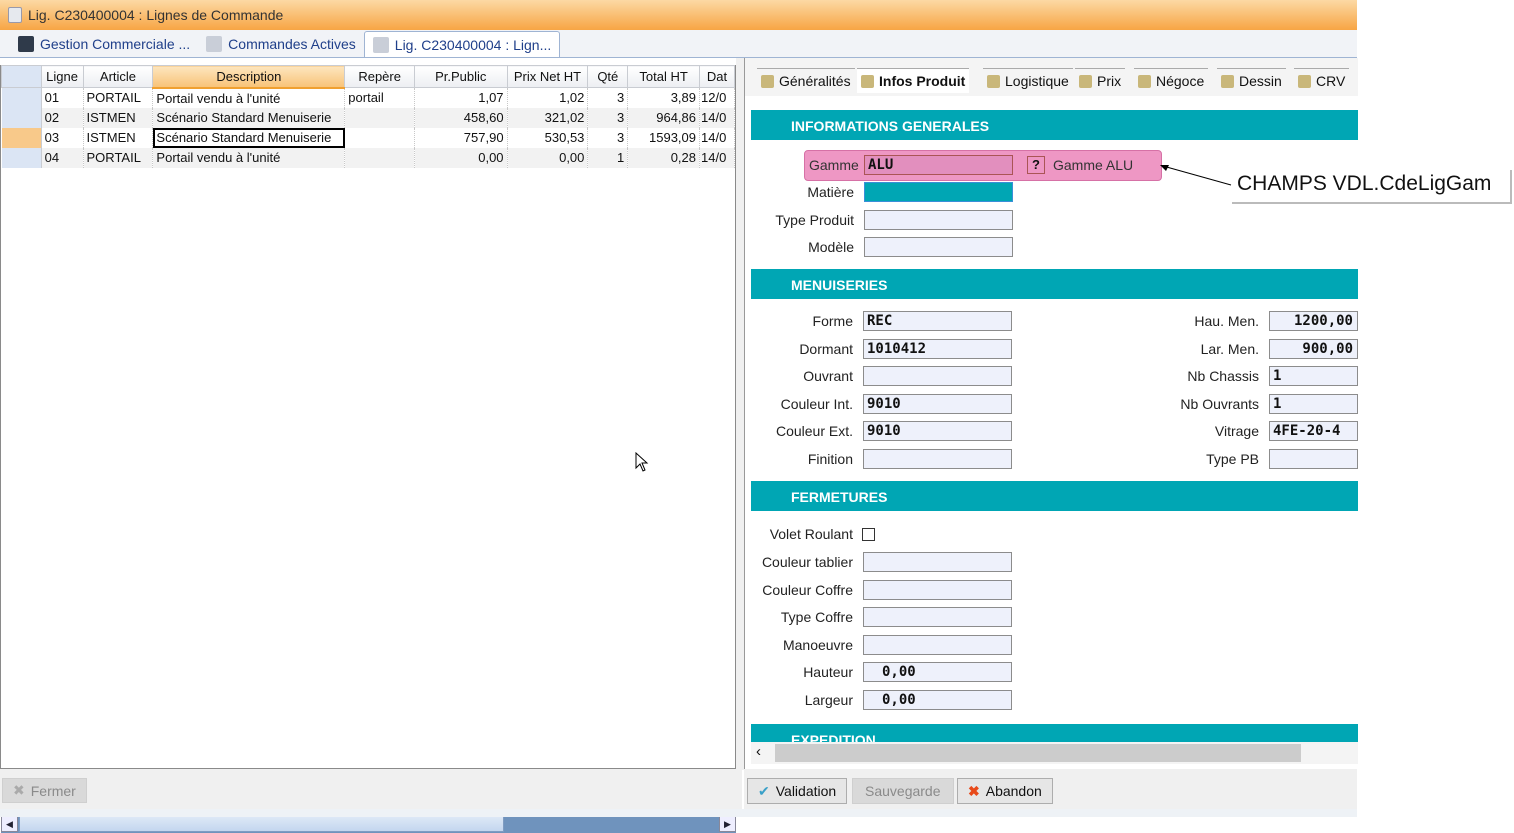  I want to click on column-header: Description, so click(249, 77).